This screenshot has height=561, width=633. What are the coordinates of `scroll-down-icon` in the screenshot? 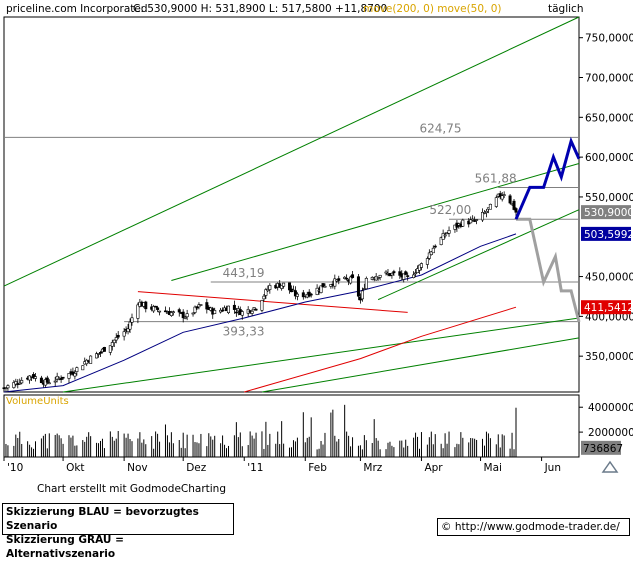 It's located at (610, 468).